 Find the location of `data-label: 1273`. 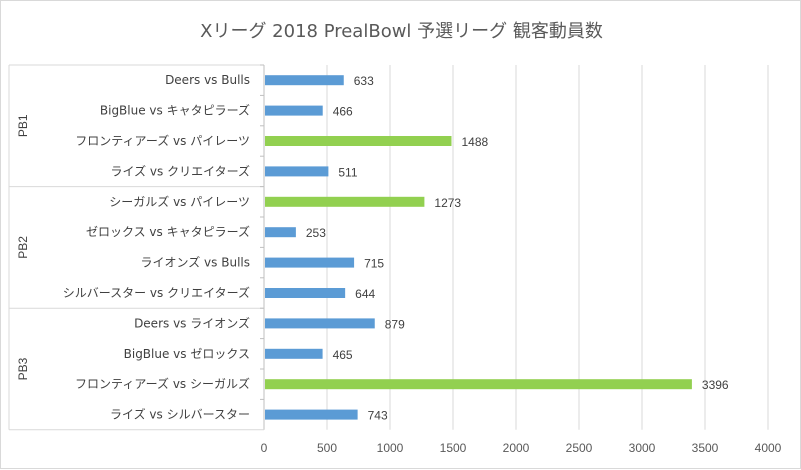

data-label: 1273 is located at coordinates (447, 203).